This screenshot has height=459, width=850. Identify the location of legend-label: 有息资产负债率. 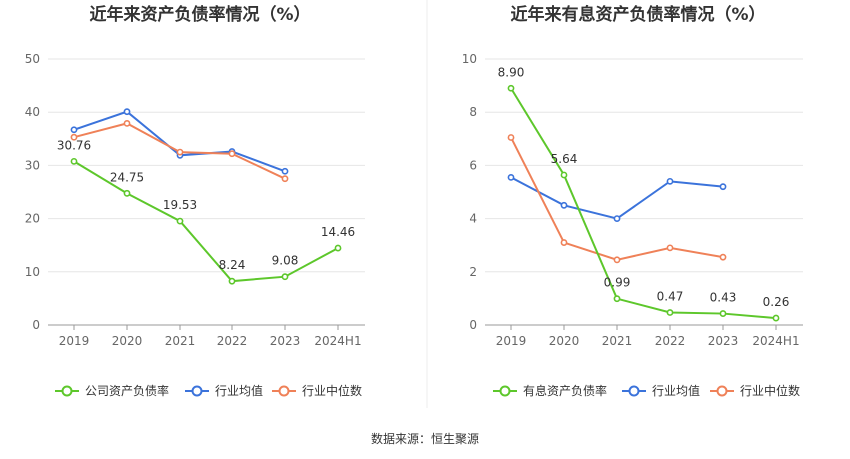
(565, 390).